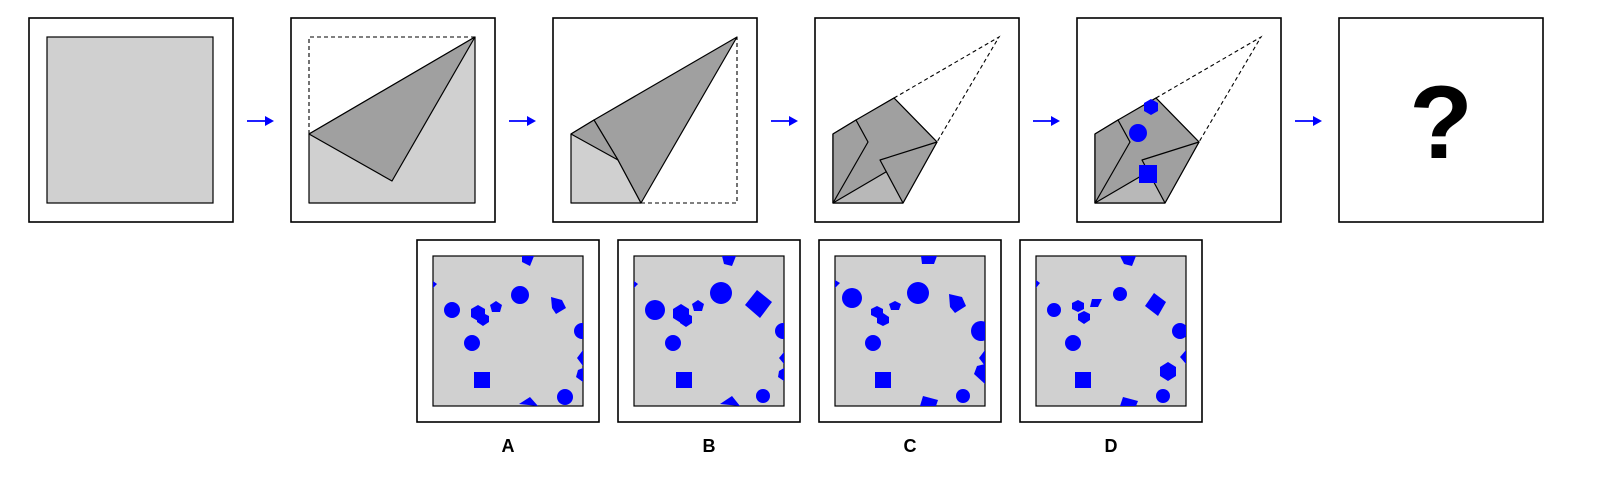  I want to click on question-mark: ?, so click(1441, 123).